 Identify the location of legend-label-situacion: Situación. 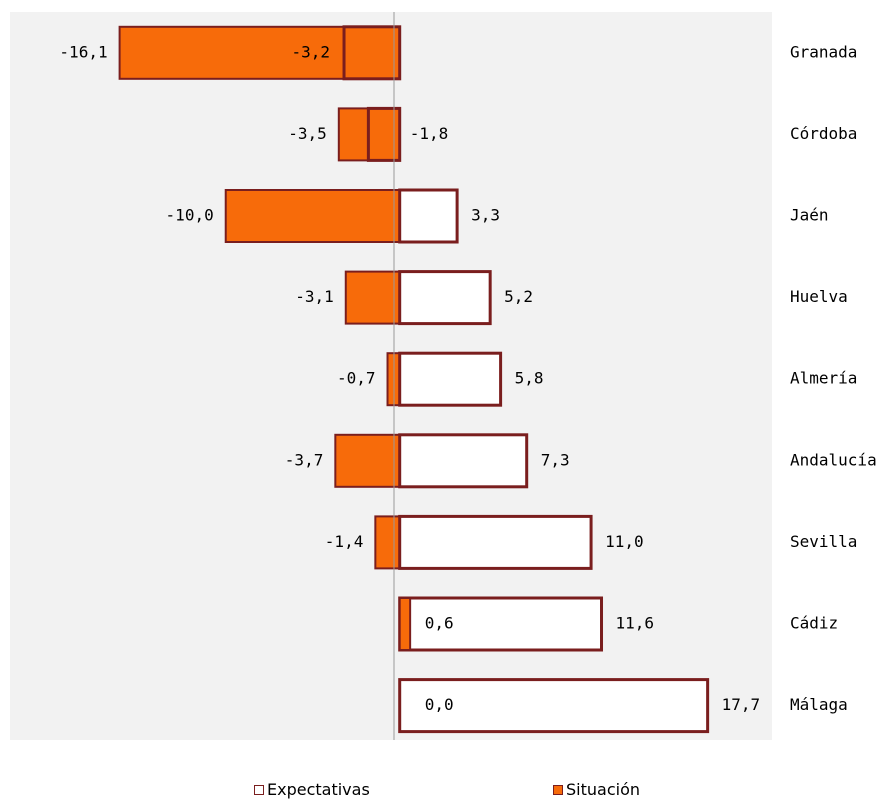
(603, 789).